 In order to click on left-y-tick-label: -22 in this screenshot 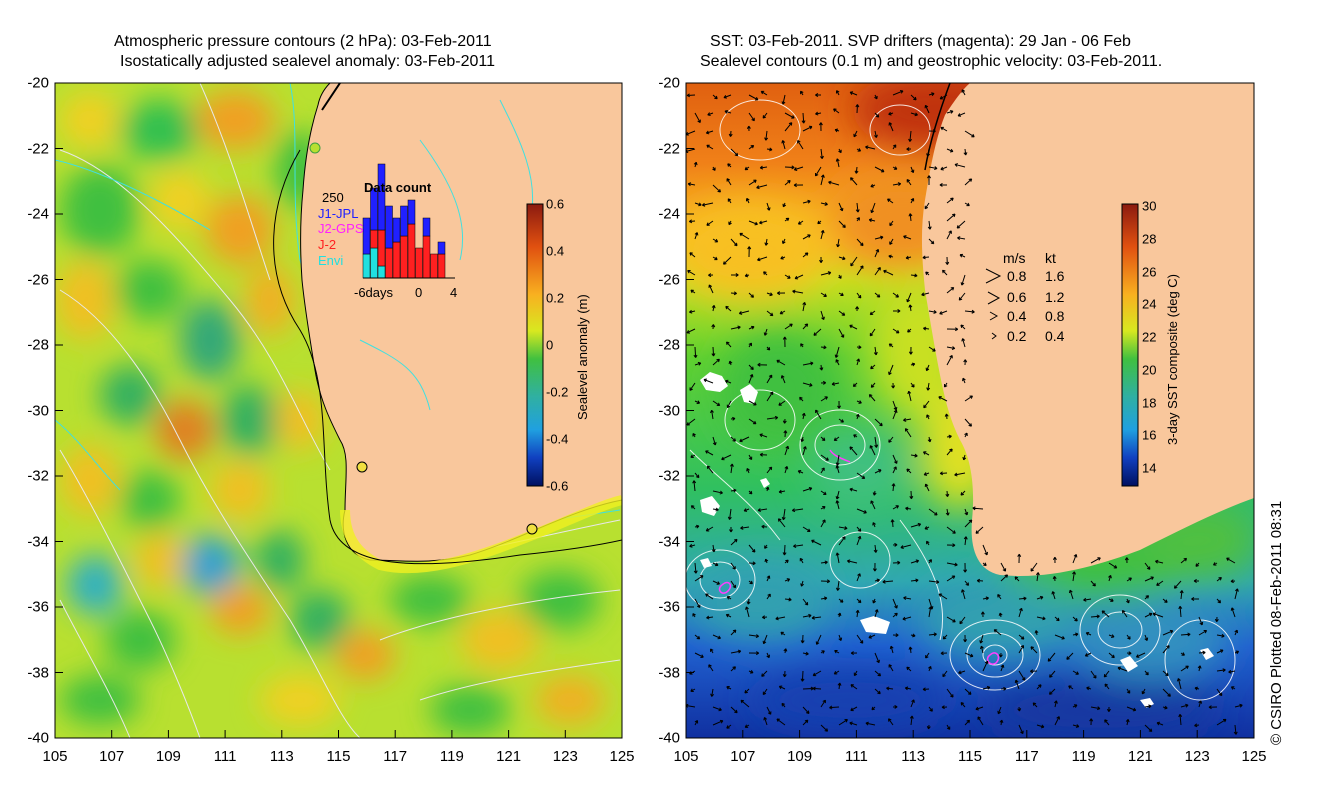, I will do `click(38, 148)`.